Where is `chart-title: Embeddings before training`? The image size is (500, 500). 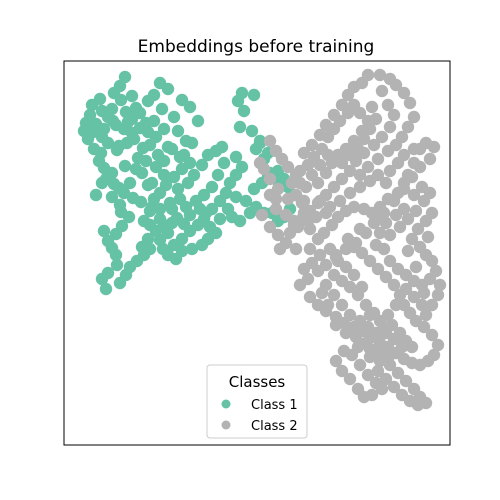 chart-title: Embeddings before training is located at coordinates (256, 47).